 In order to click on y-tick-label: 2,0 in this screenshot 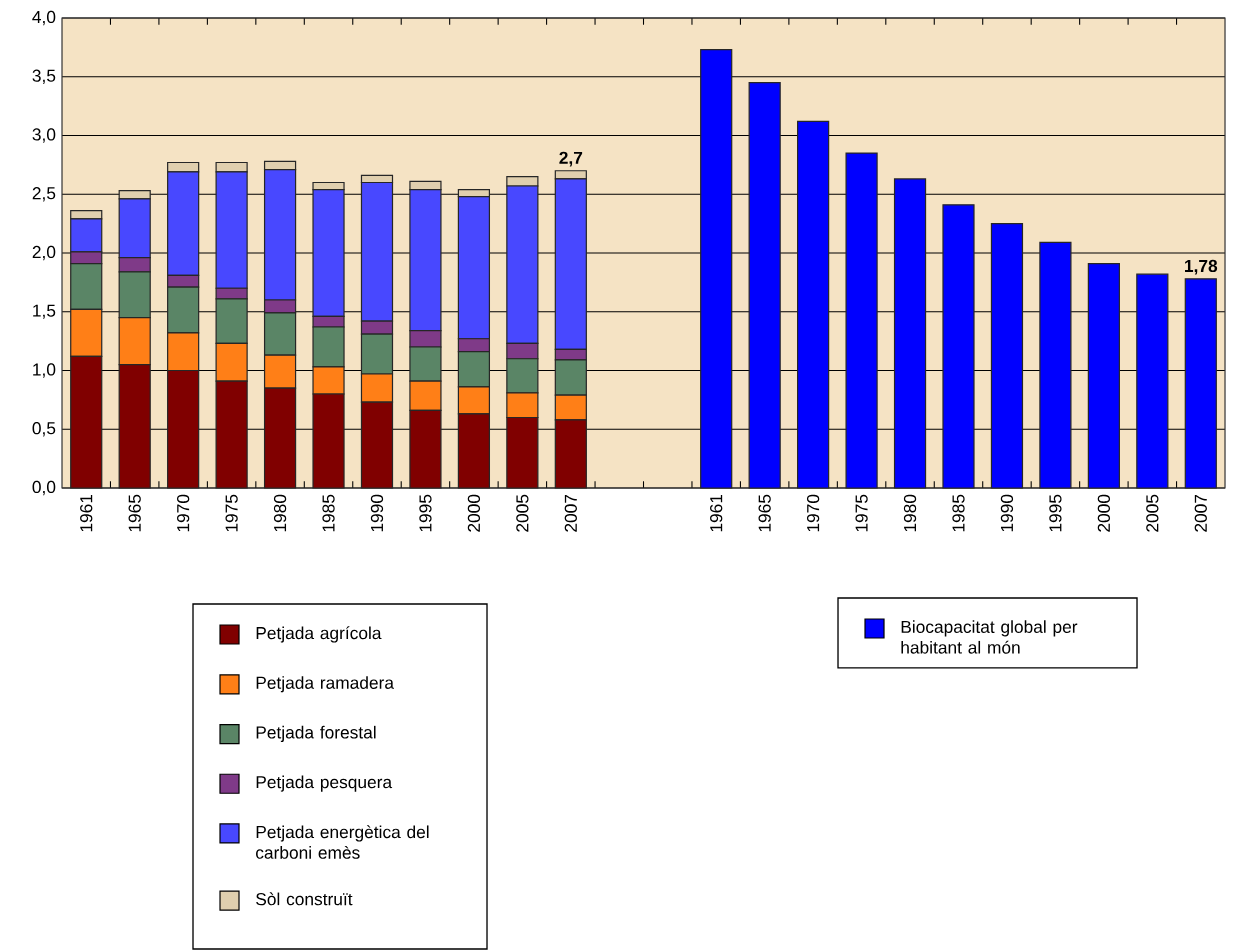, I will do `click(44, 253)`.